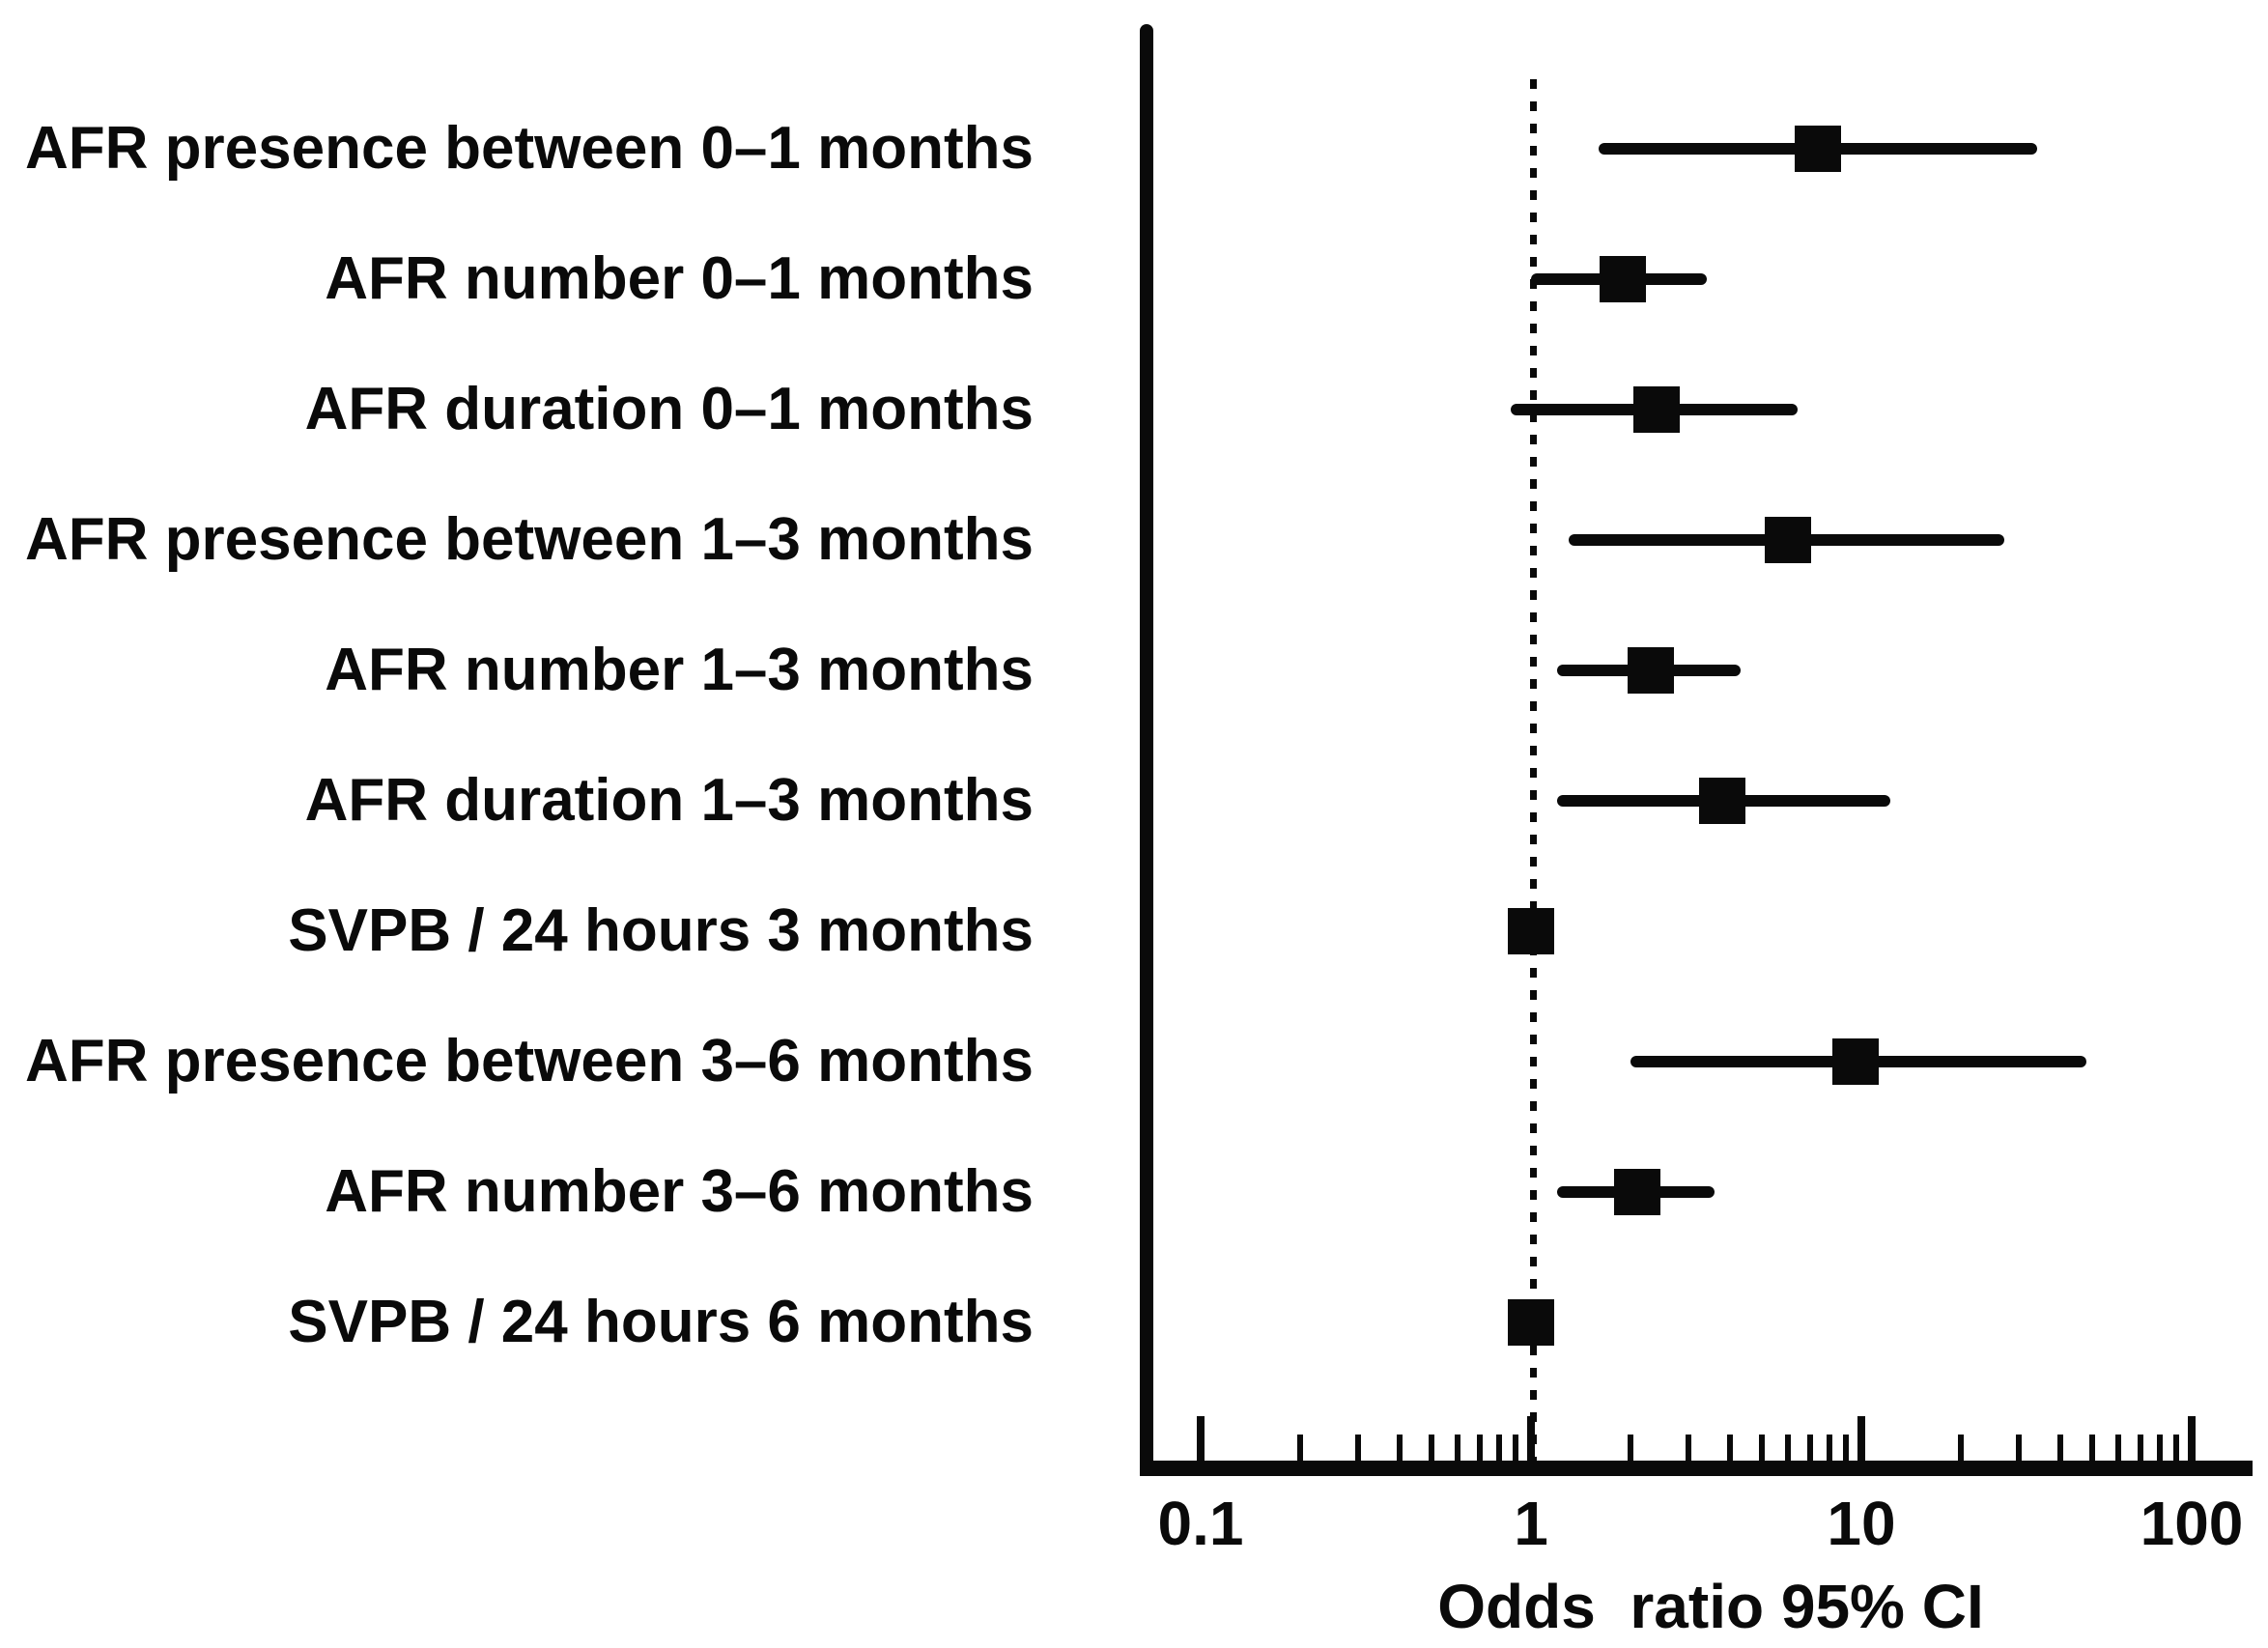  I want to click on x-tick-label: 100, so click(2192, 1523).